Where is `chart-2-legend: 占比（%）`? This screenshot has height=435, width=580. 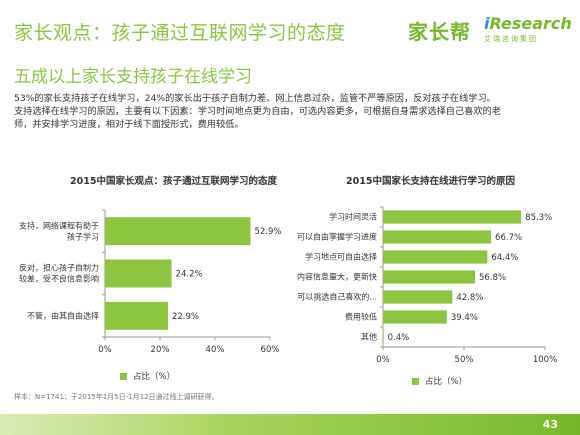
chart-2-legend: 占比（%） is located at coordinates (439, 381).